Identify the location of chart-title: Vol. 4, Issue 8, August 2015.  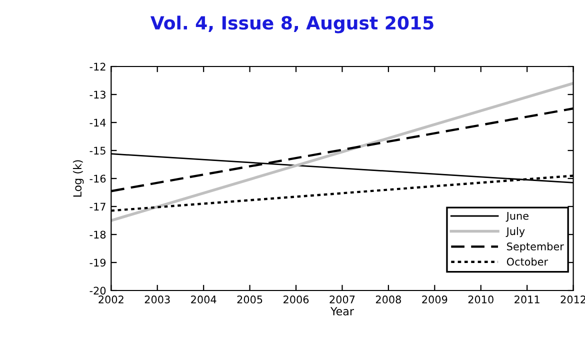
(292, 25).